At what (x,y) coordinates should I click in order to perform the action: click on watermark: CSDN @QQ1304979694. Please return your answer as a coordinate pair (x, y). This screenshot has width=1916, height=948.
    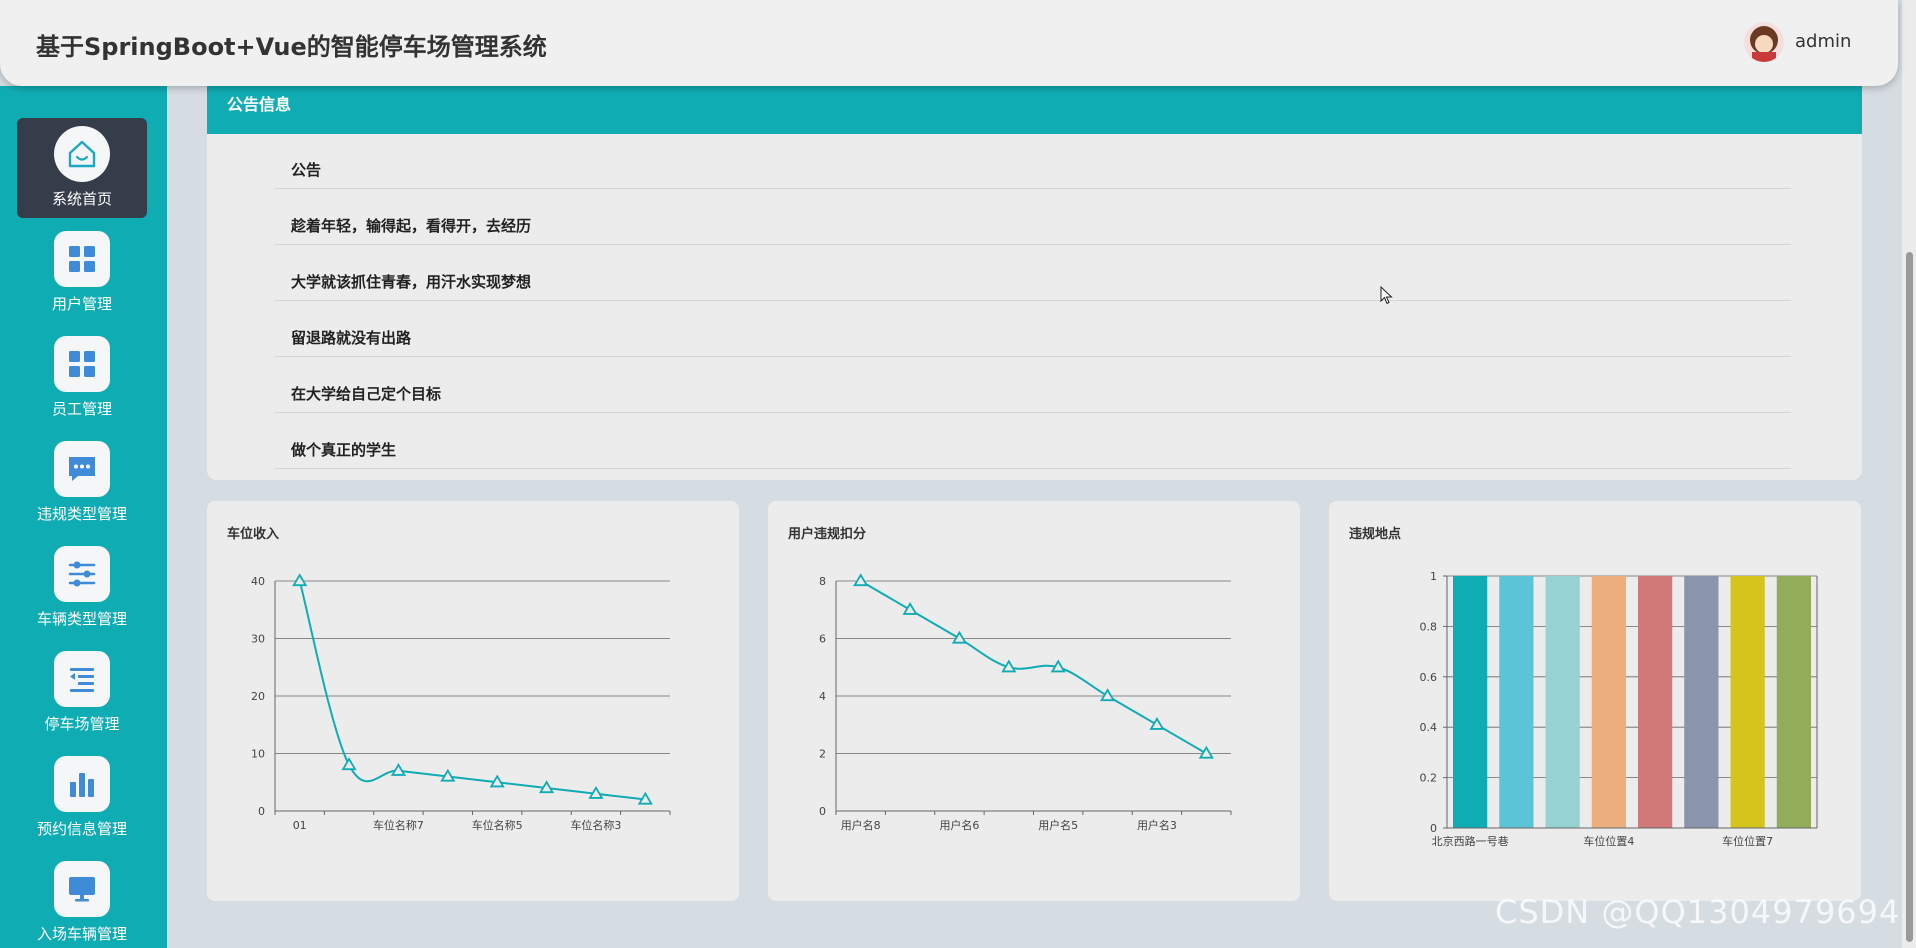
    Looking at the image, I should click on (1698, 912).